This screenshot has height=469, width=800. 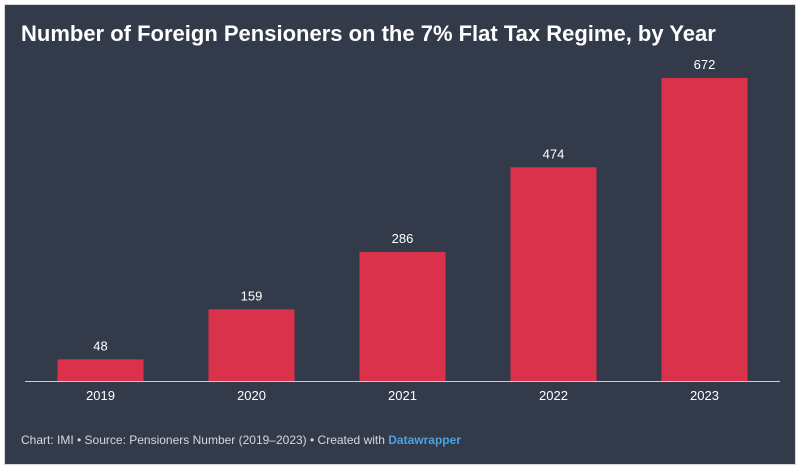 I want to click on bar-2019, so click(x=100, y=370).